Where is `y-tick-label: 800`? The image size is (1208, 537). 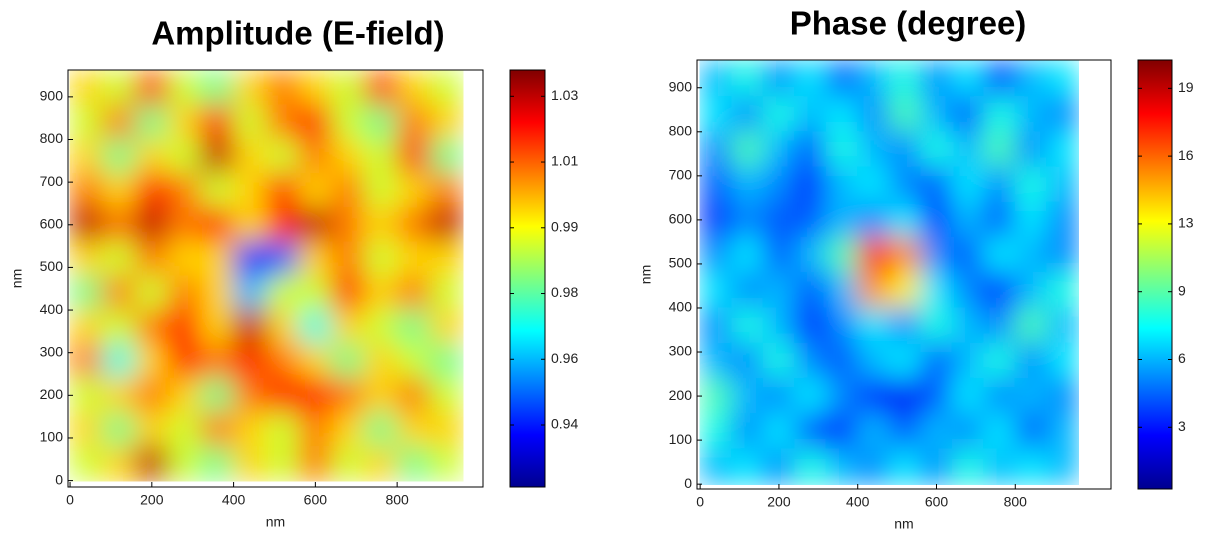
y-tick-label: 800 is located at coordinates (52, 138).